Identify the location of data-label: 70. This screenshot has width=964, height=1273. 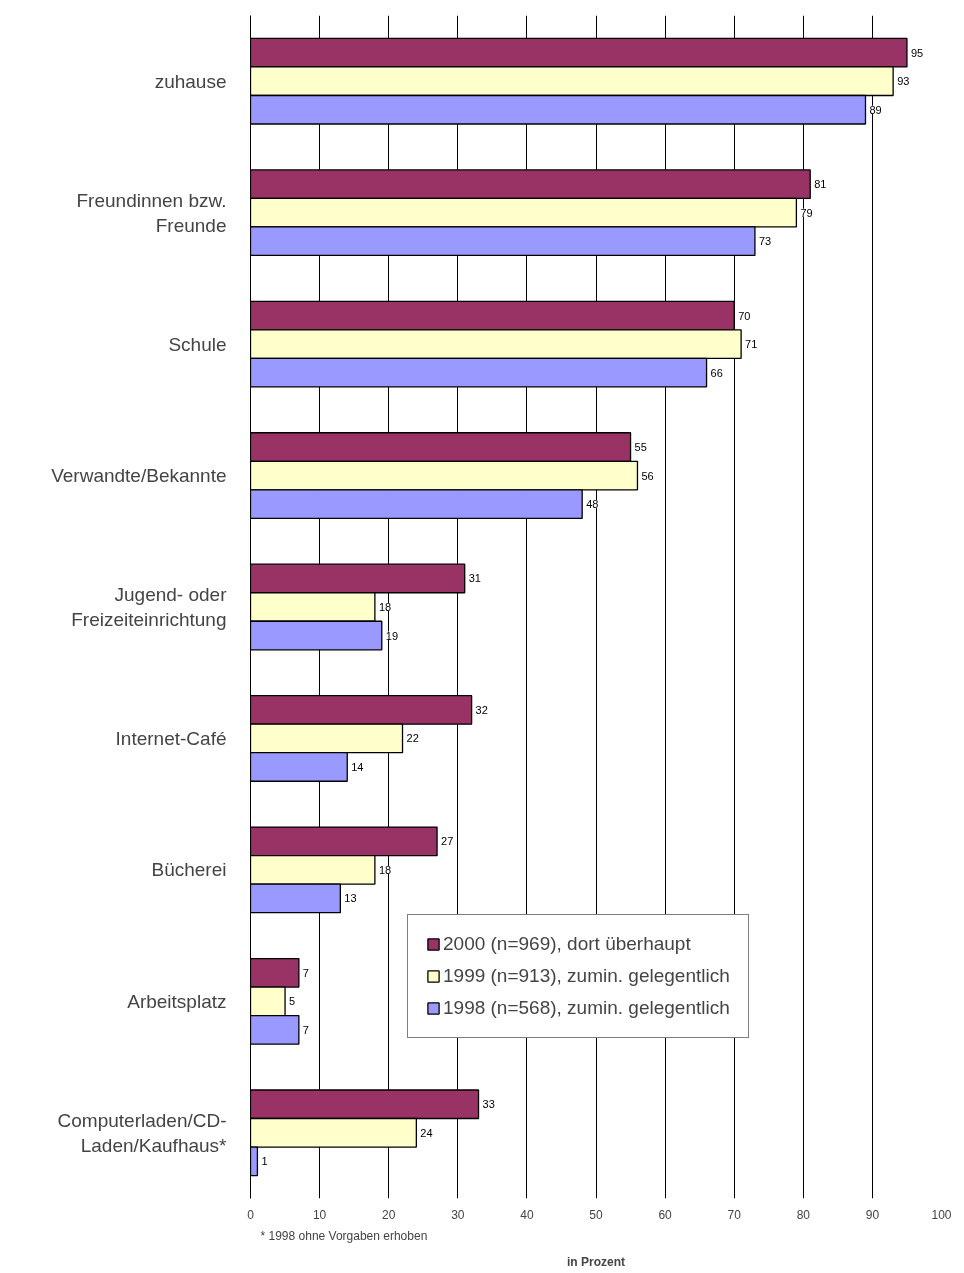
(744, 315).